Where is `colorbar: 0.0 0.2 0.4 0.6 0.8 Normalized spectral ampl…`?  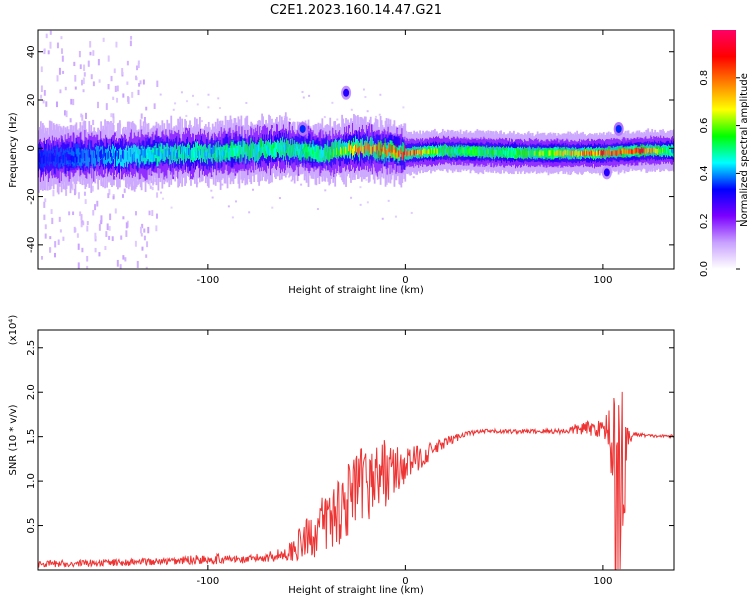 colorbar: 0.0 0.2 0.4 0.6 0.8 Normalized spectral ampl… is located at coordinates (724, 153).